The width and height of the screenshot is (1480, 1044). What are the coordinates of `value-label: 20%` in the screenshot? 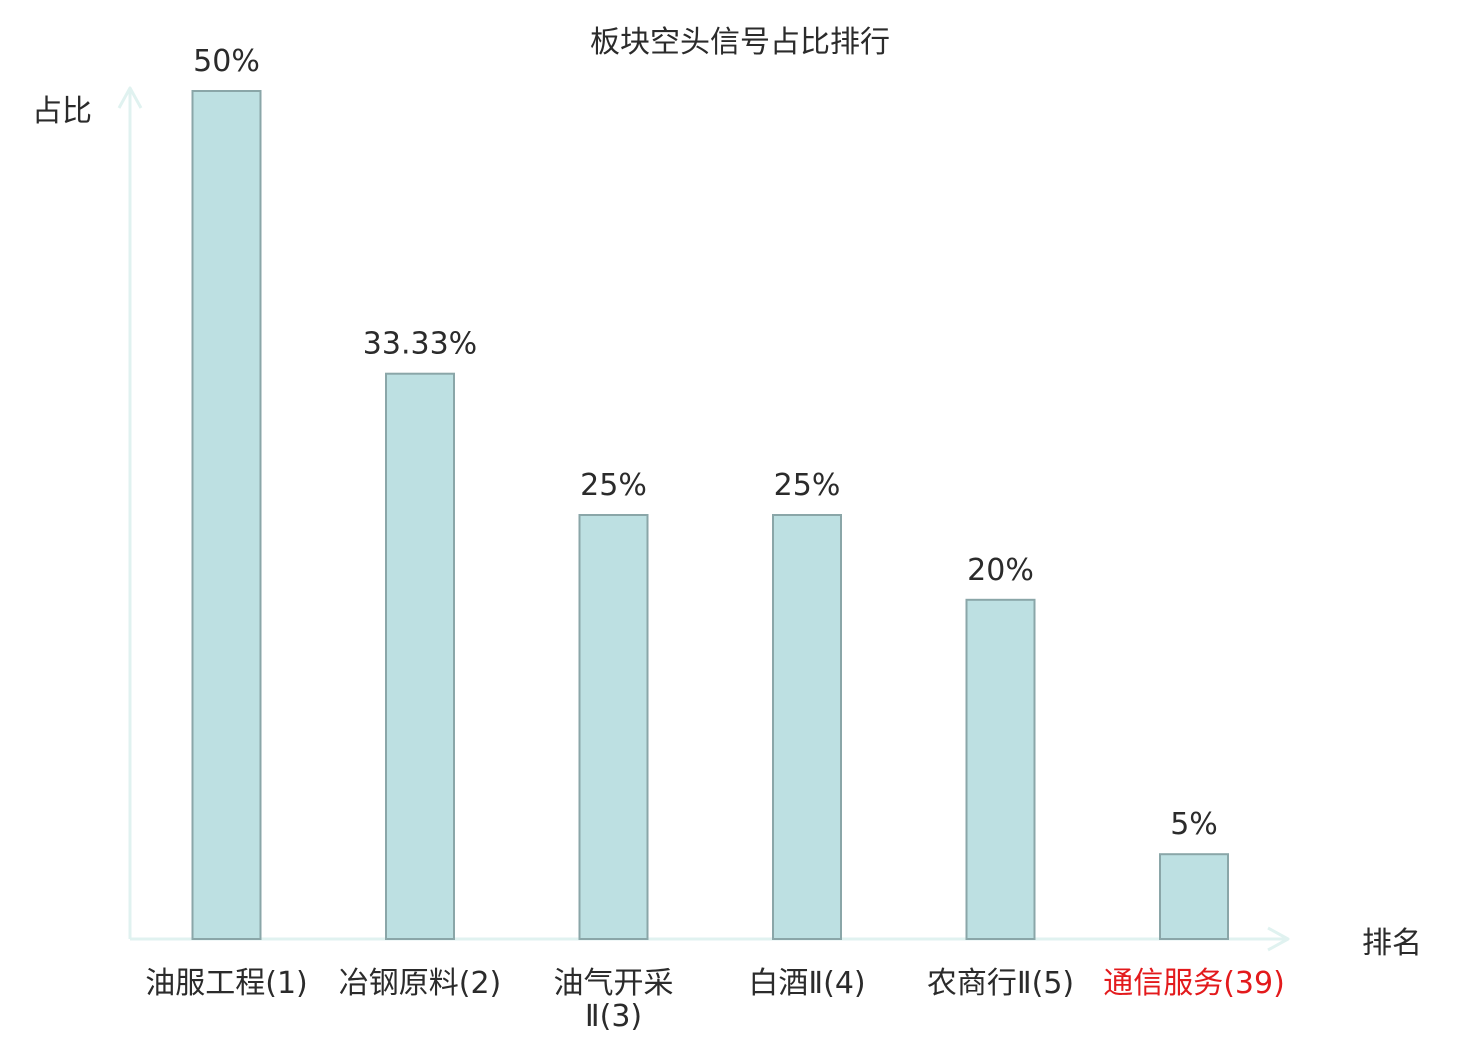 It's located at (1000, 570).